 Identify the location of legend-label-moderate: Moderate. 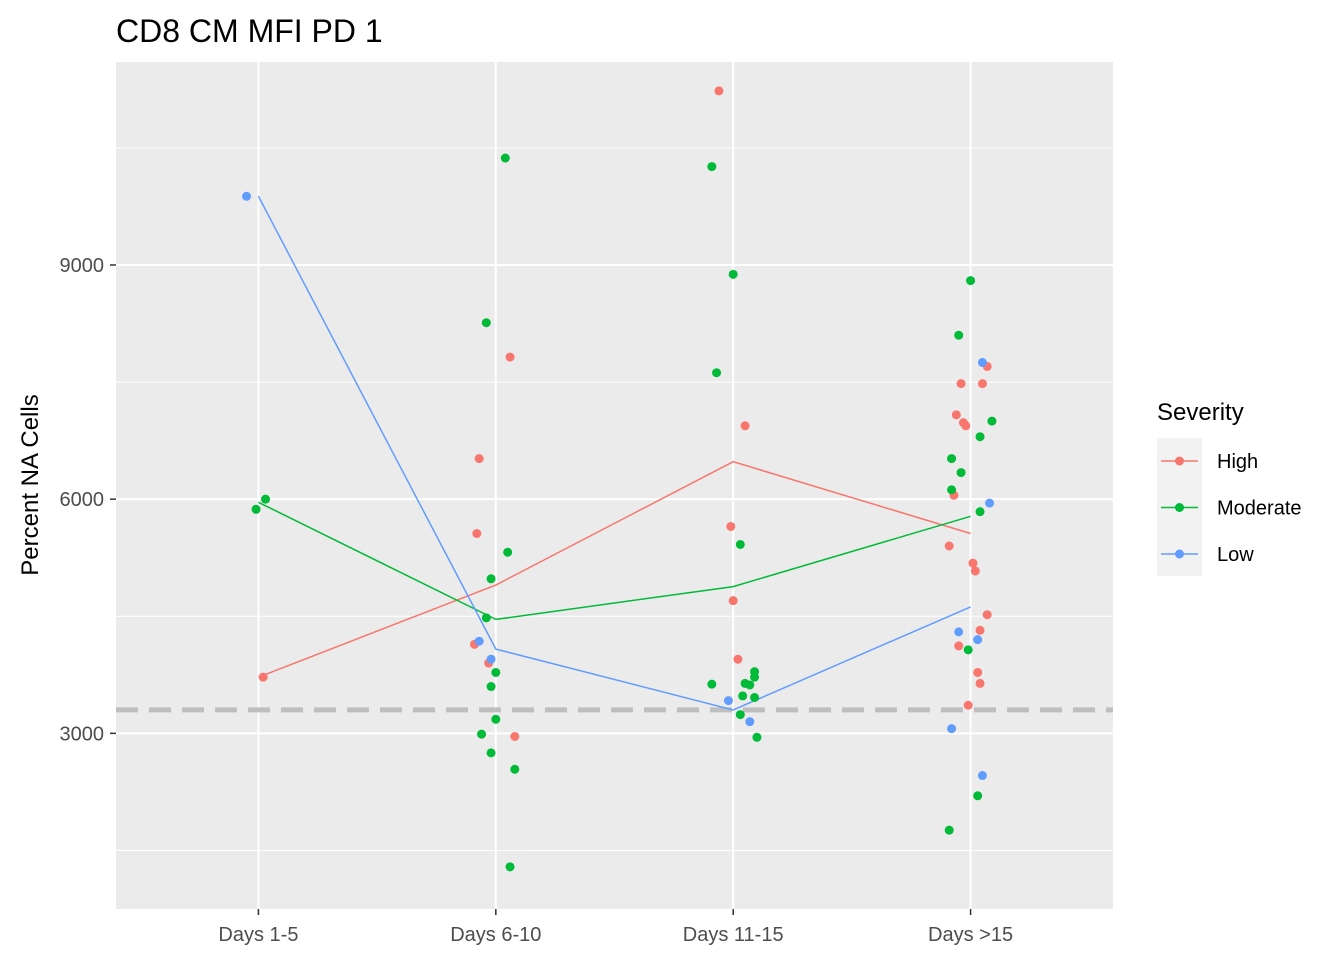
(1259, 509).